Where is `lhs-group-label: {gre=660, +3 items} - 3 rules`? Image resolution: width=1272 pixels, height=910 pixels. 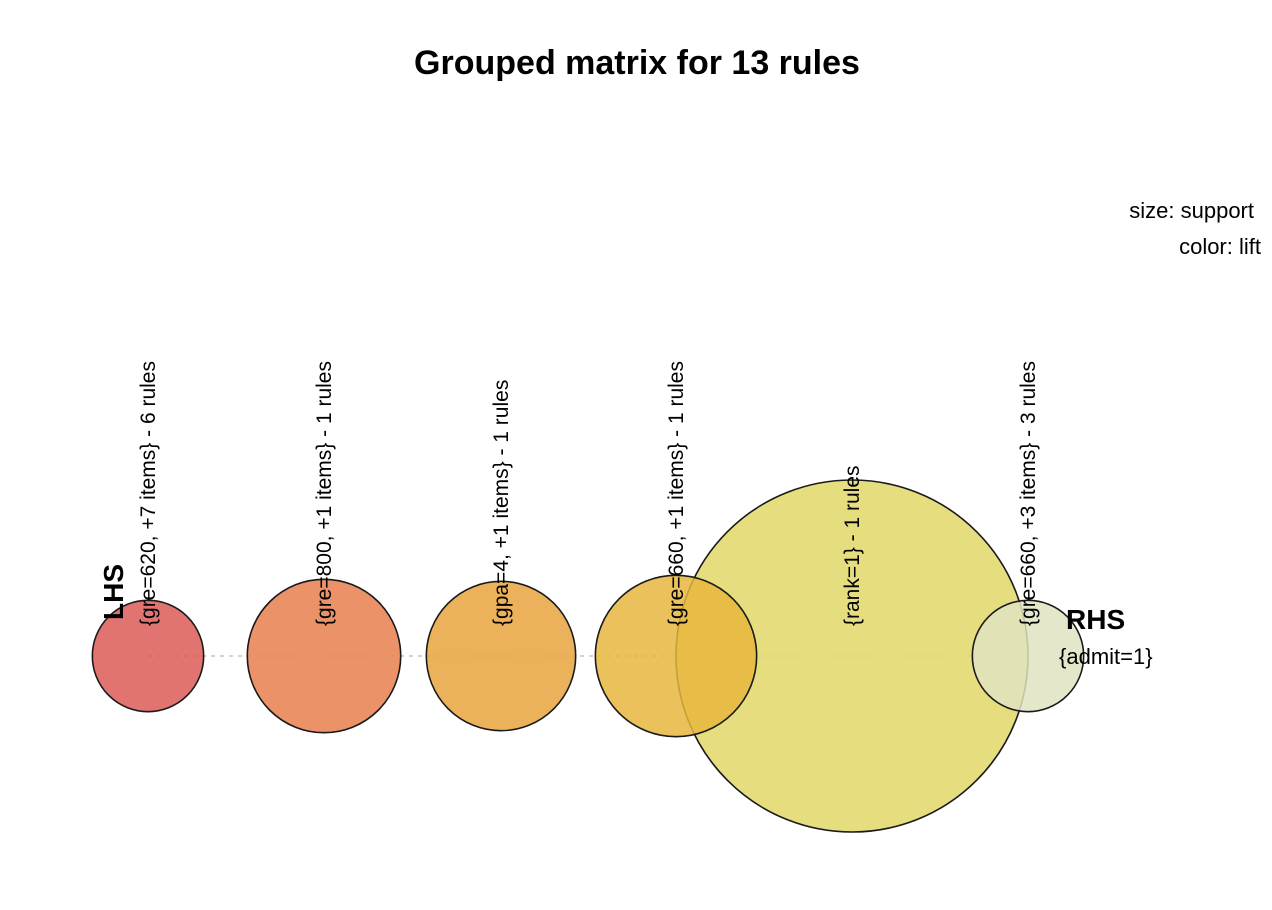
lhs-group-label: {gre=660, +3 items} - 3 rules is located at coordinates (1028, 493).